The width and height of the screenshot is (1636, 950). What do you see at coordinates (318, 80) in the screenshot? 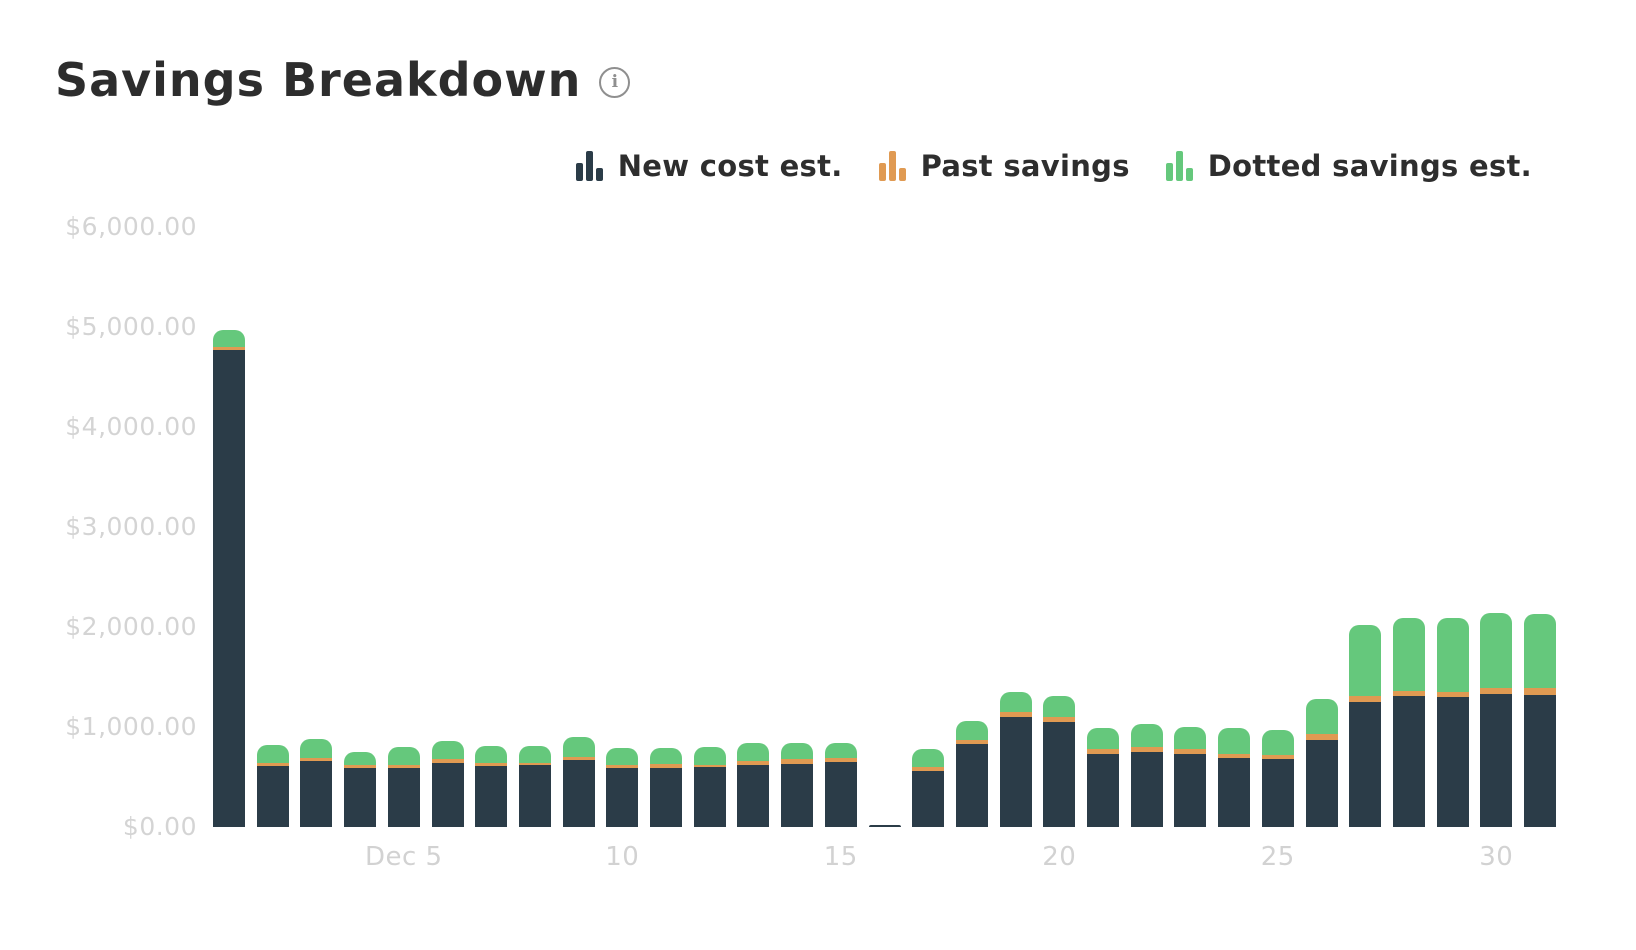
I see `page-title: Savings Breakdown` at bounding box center [318, 80].